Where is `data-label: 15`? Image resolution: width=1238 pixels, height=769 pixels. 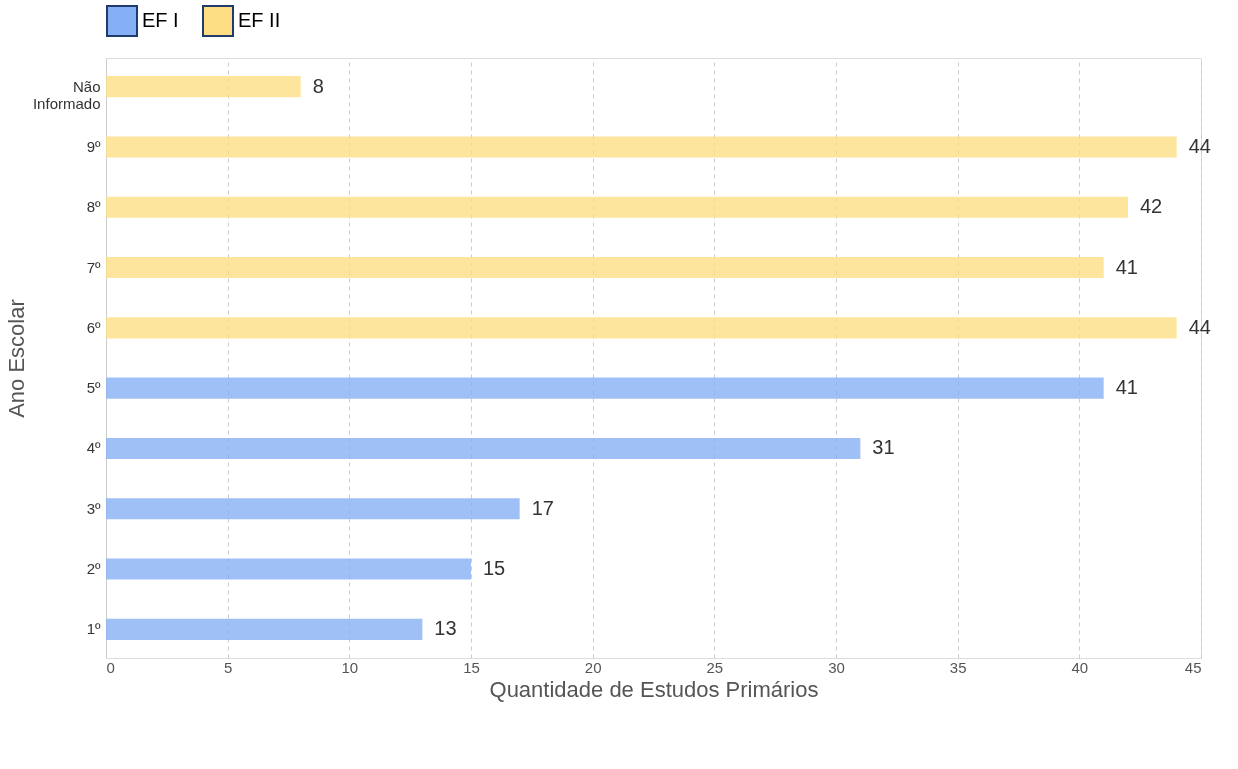 data-label: 15 is located at coordinates (494, 568).